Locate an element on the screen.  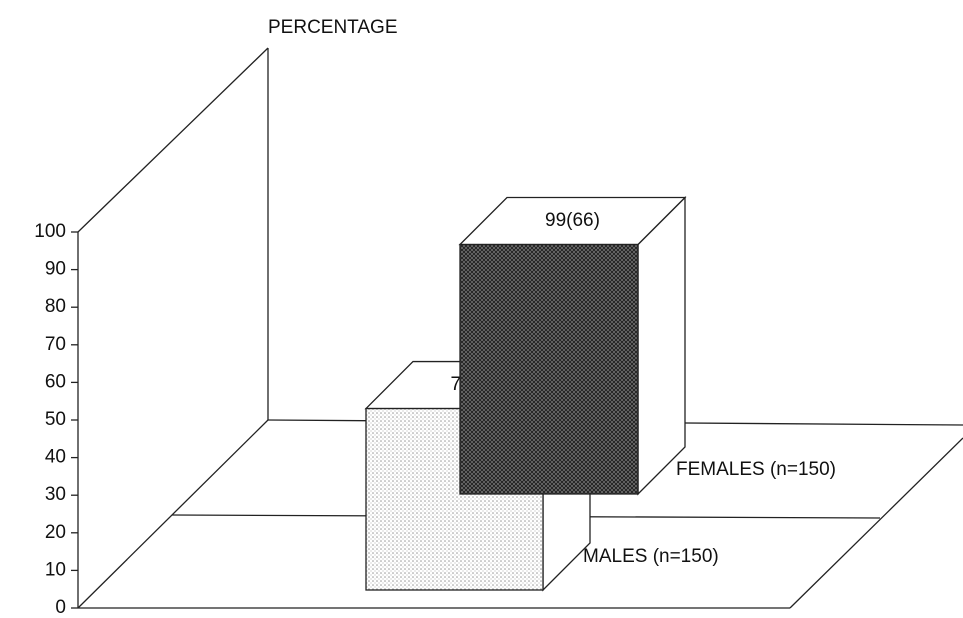
y-tick-label: 70 is located at coordinates (55, 344).